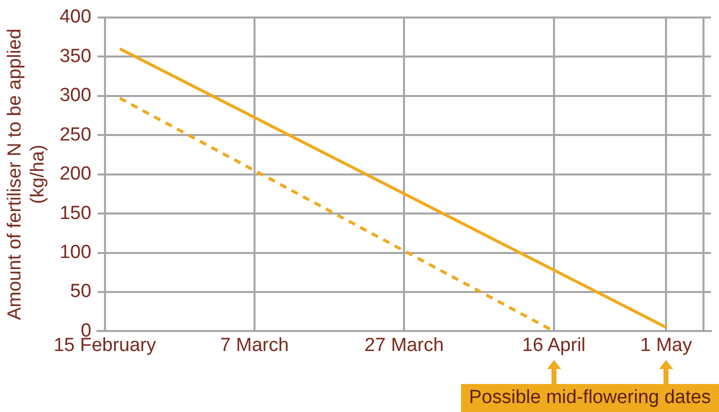  Describe the element at coordinates (81, 291) in the screenshot. I see `y-tick-label: 50` at that location.